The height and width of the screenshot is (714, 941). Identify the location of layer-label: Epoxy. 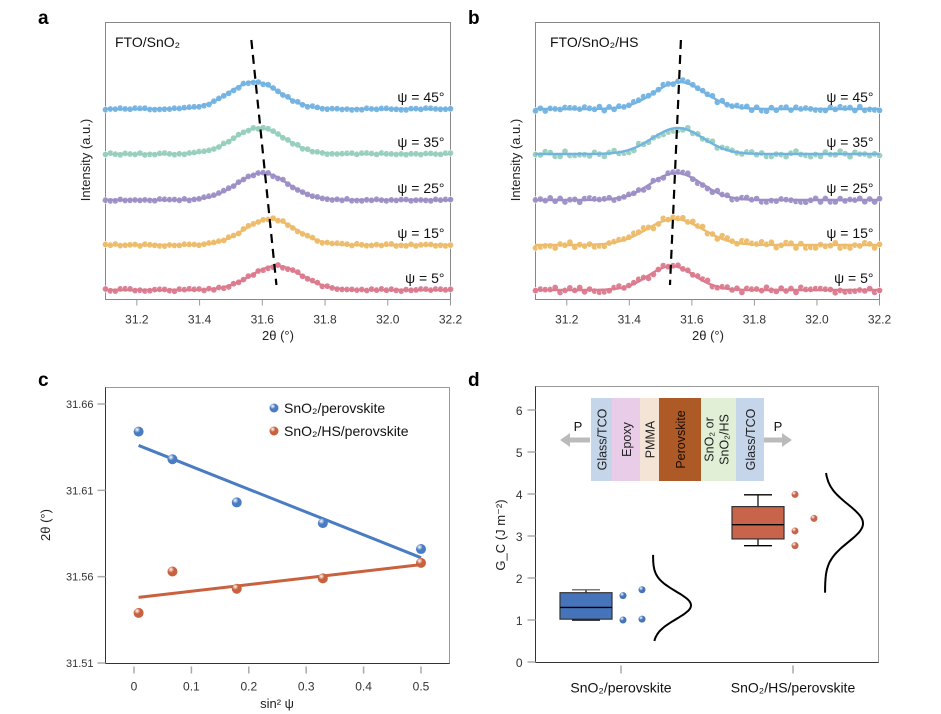
(627, 438).